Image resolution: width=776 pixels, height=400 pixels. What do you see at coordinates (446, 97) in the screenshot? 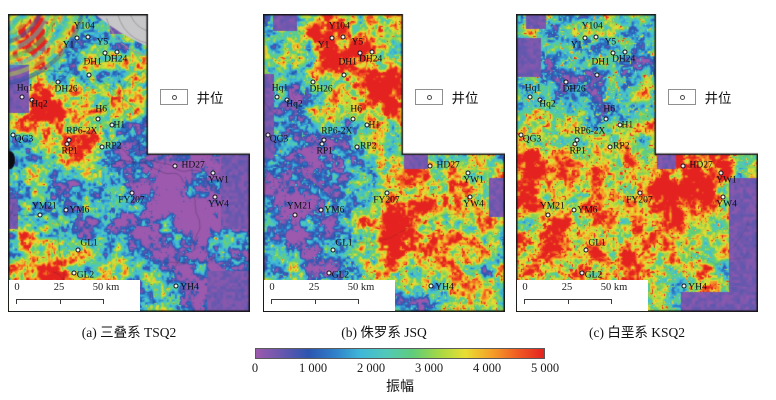
I see `well-legend-b: 井位` at bounding box center [446, 97].